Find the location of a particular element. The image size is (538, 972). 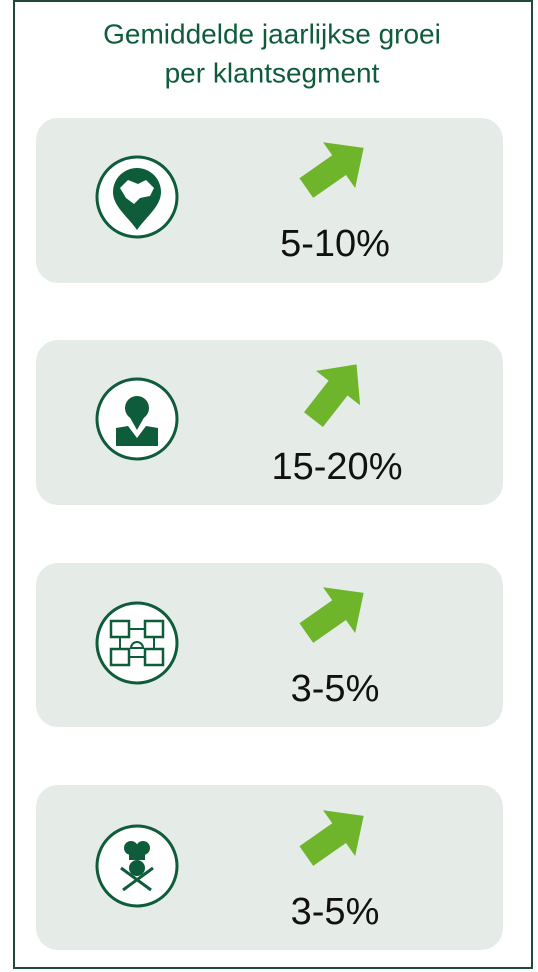

icon-utensils is located at coordinates (137, 879).